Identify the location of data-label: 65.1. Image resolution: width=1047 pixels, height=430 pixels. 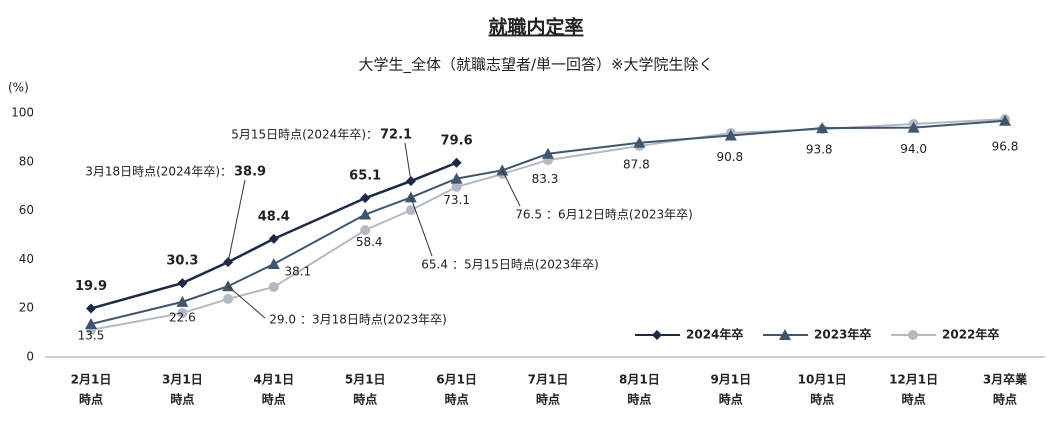
(365, 176).